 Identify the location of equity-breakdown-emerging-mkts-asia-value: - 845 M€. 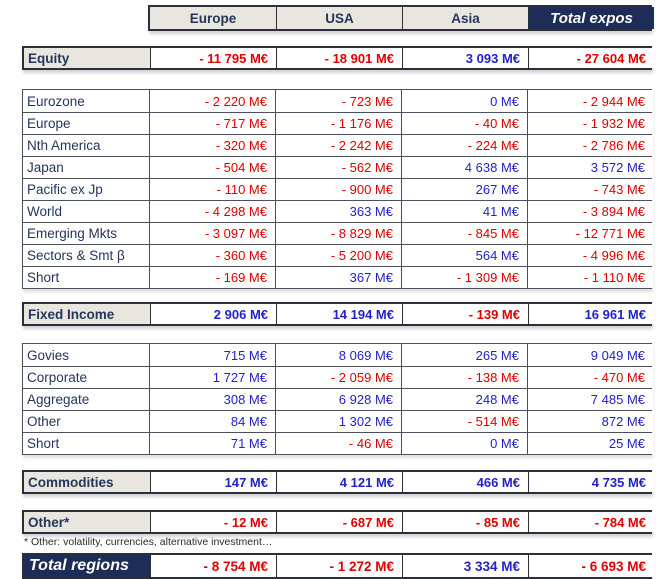
(464, 233).